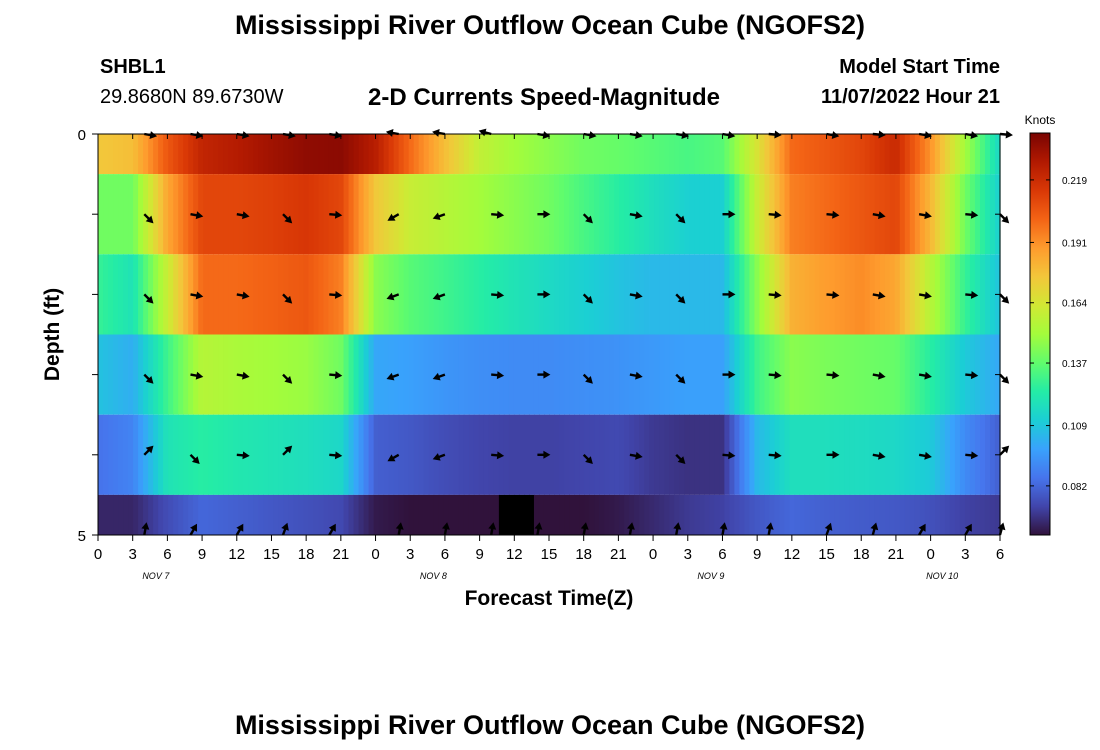  What do you see at coordinates (757, 554) in the screenshot?
I see `x-tick-label: 9` at bounding box center [757, 554].